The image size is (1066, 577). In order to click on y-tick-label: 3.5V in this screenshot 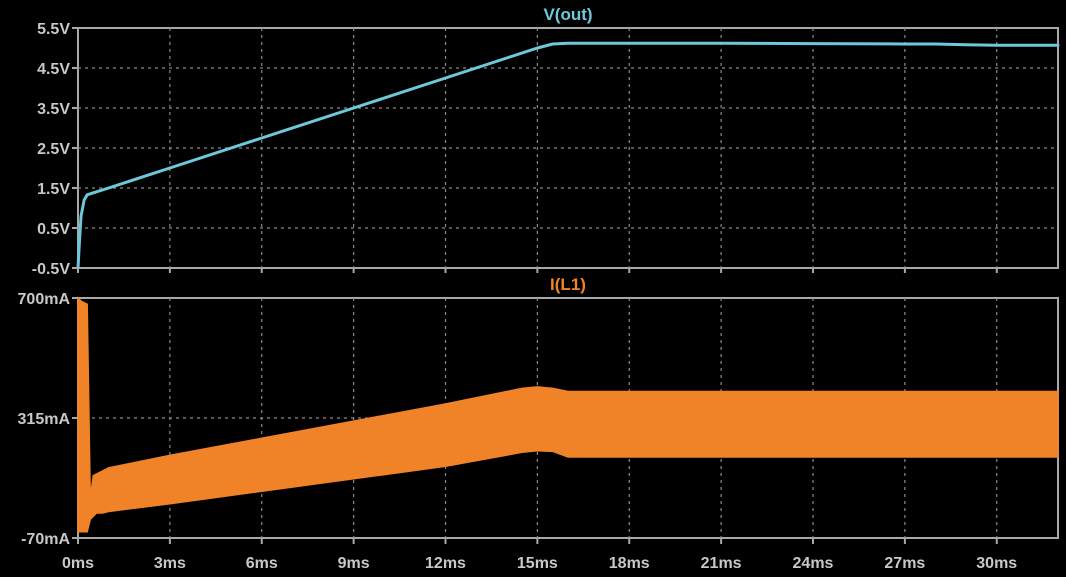, I will do `click(53, 109)`.